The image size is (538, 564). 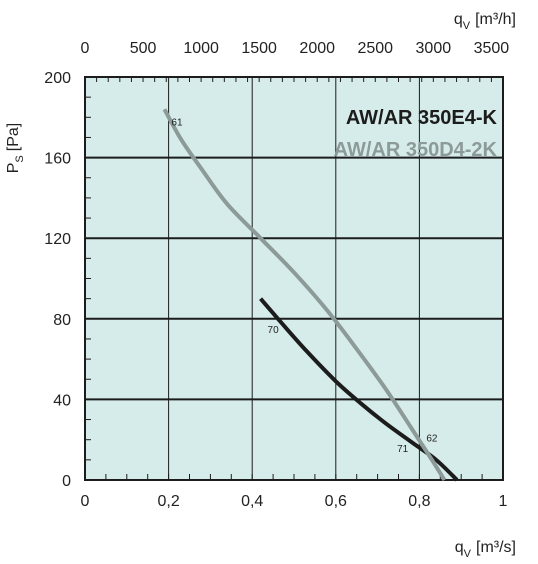 I want to click on x-bottom-tick-label: 0, so click(x=85, y=501).